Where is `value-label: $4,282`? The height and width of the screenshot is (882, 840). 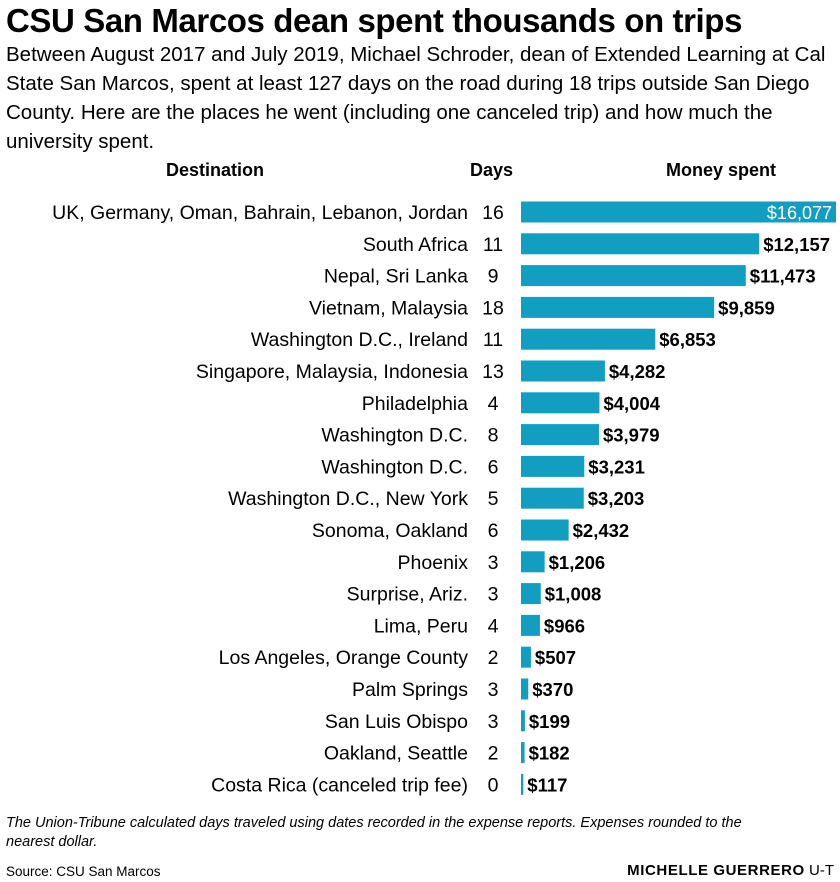 value-label: $4,282 is located at coordinates (637, 371).